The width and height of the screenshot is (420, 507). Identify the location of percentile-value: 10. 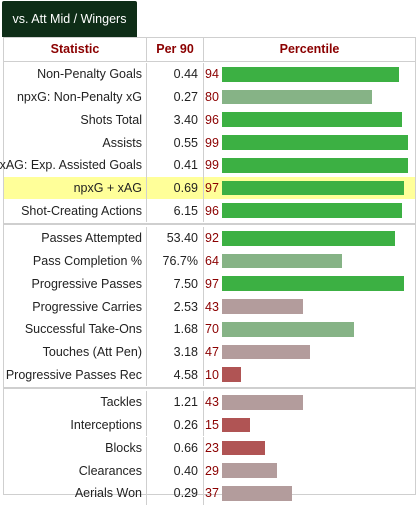
(212, 374).